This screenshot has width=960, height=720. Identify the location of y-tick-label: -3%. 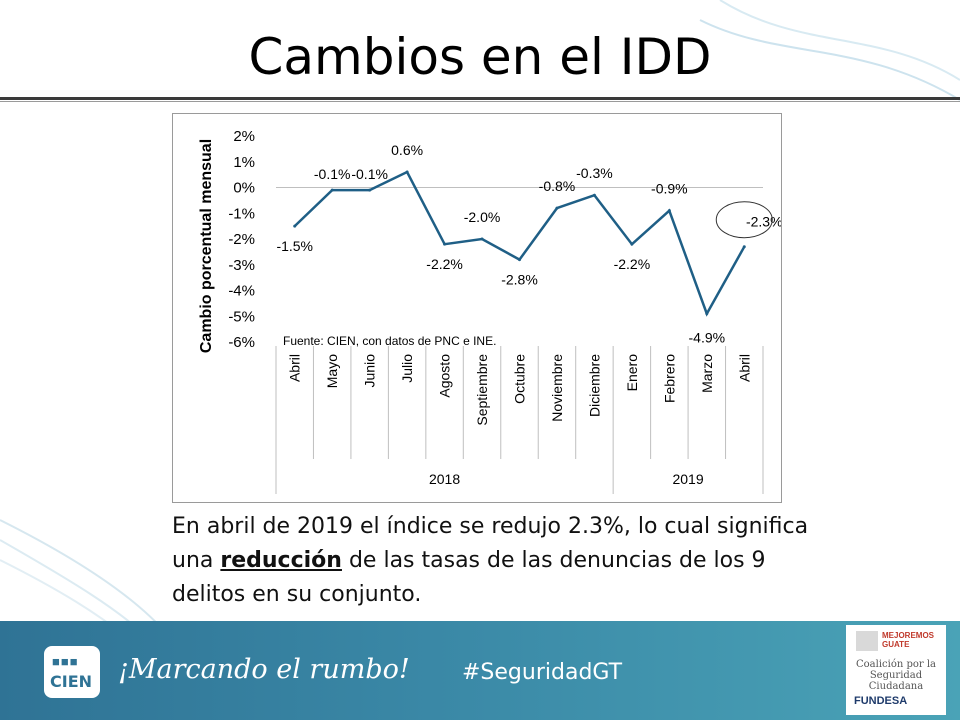
(241, 265).